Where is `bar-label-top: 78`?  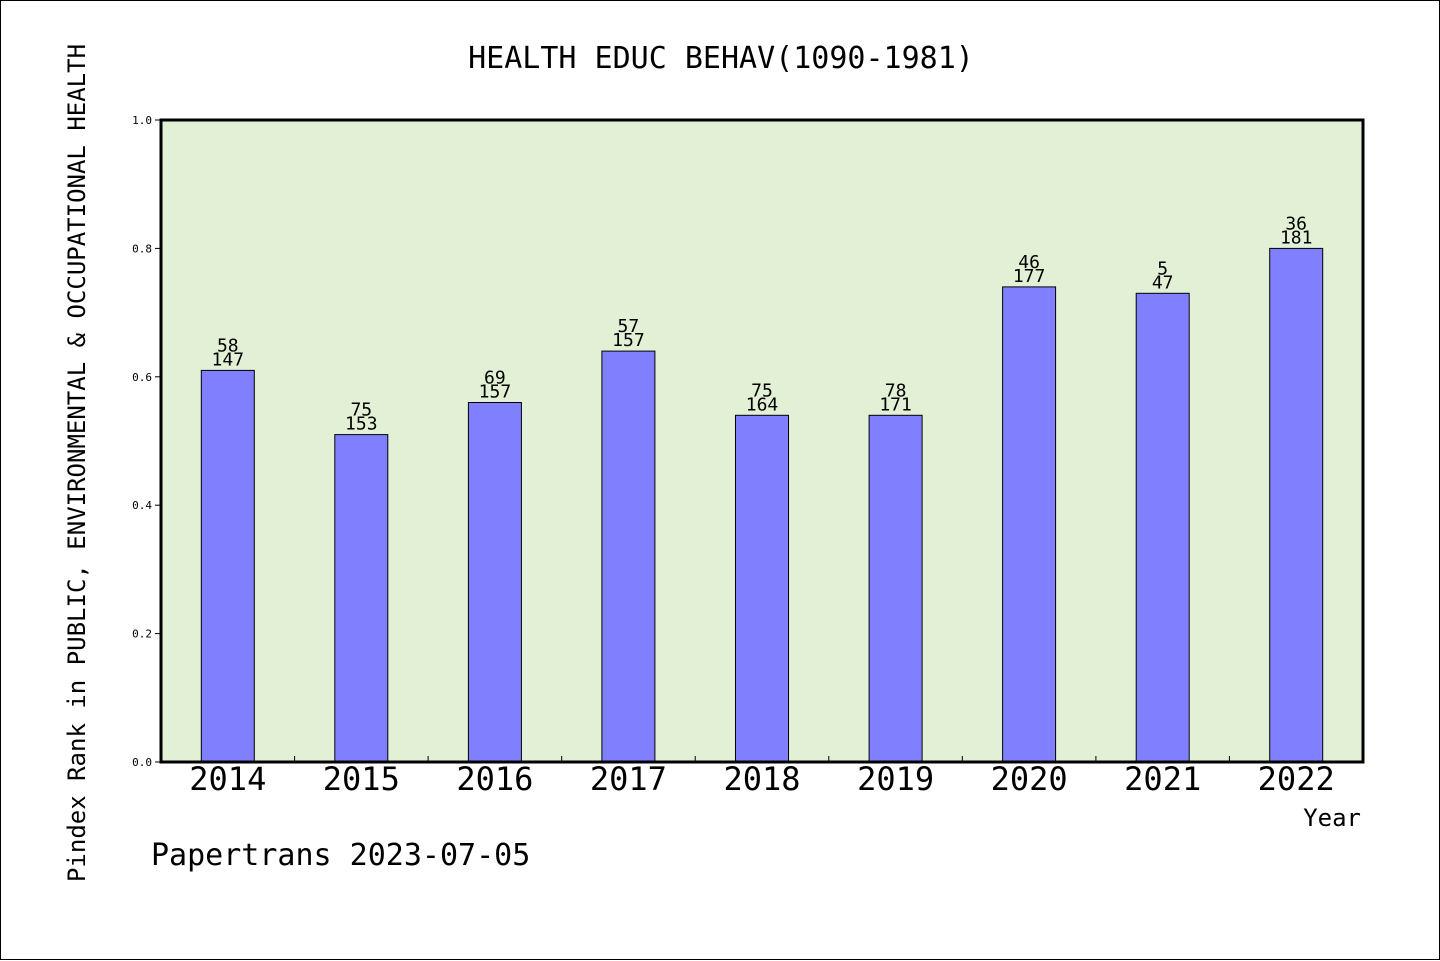 bar-label-top: 78 is located at coordinates (896, 390).